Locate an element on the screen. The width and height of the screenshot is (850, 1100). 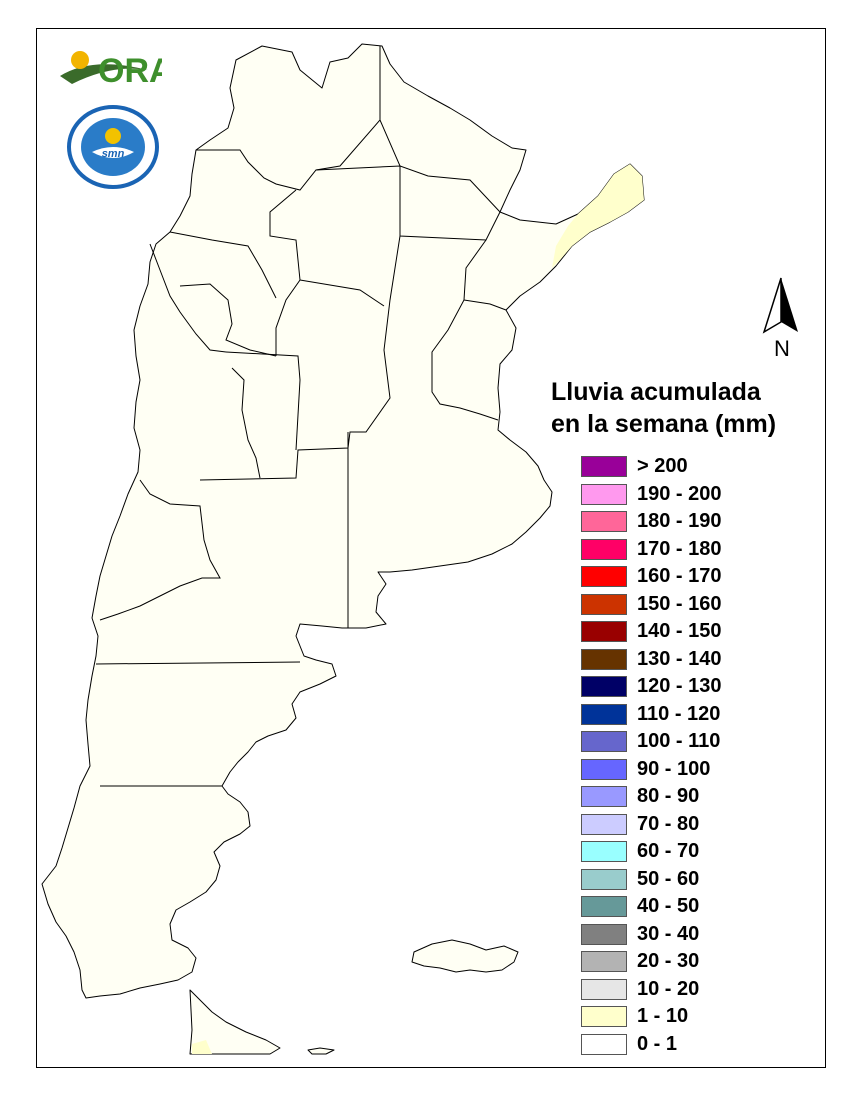
legend-item: 130 - 140 is located at coordinates (701, 660).